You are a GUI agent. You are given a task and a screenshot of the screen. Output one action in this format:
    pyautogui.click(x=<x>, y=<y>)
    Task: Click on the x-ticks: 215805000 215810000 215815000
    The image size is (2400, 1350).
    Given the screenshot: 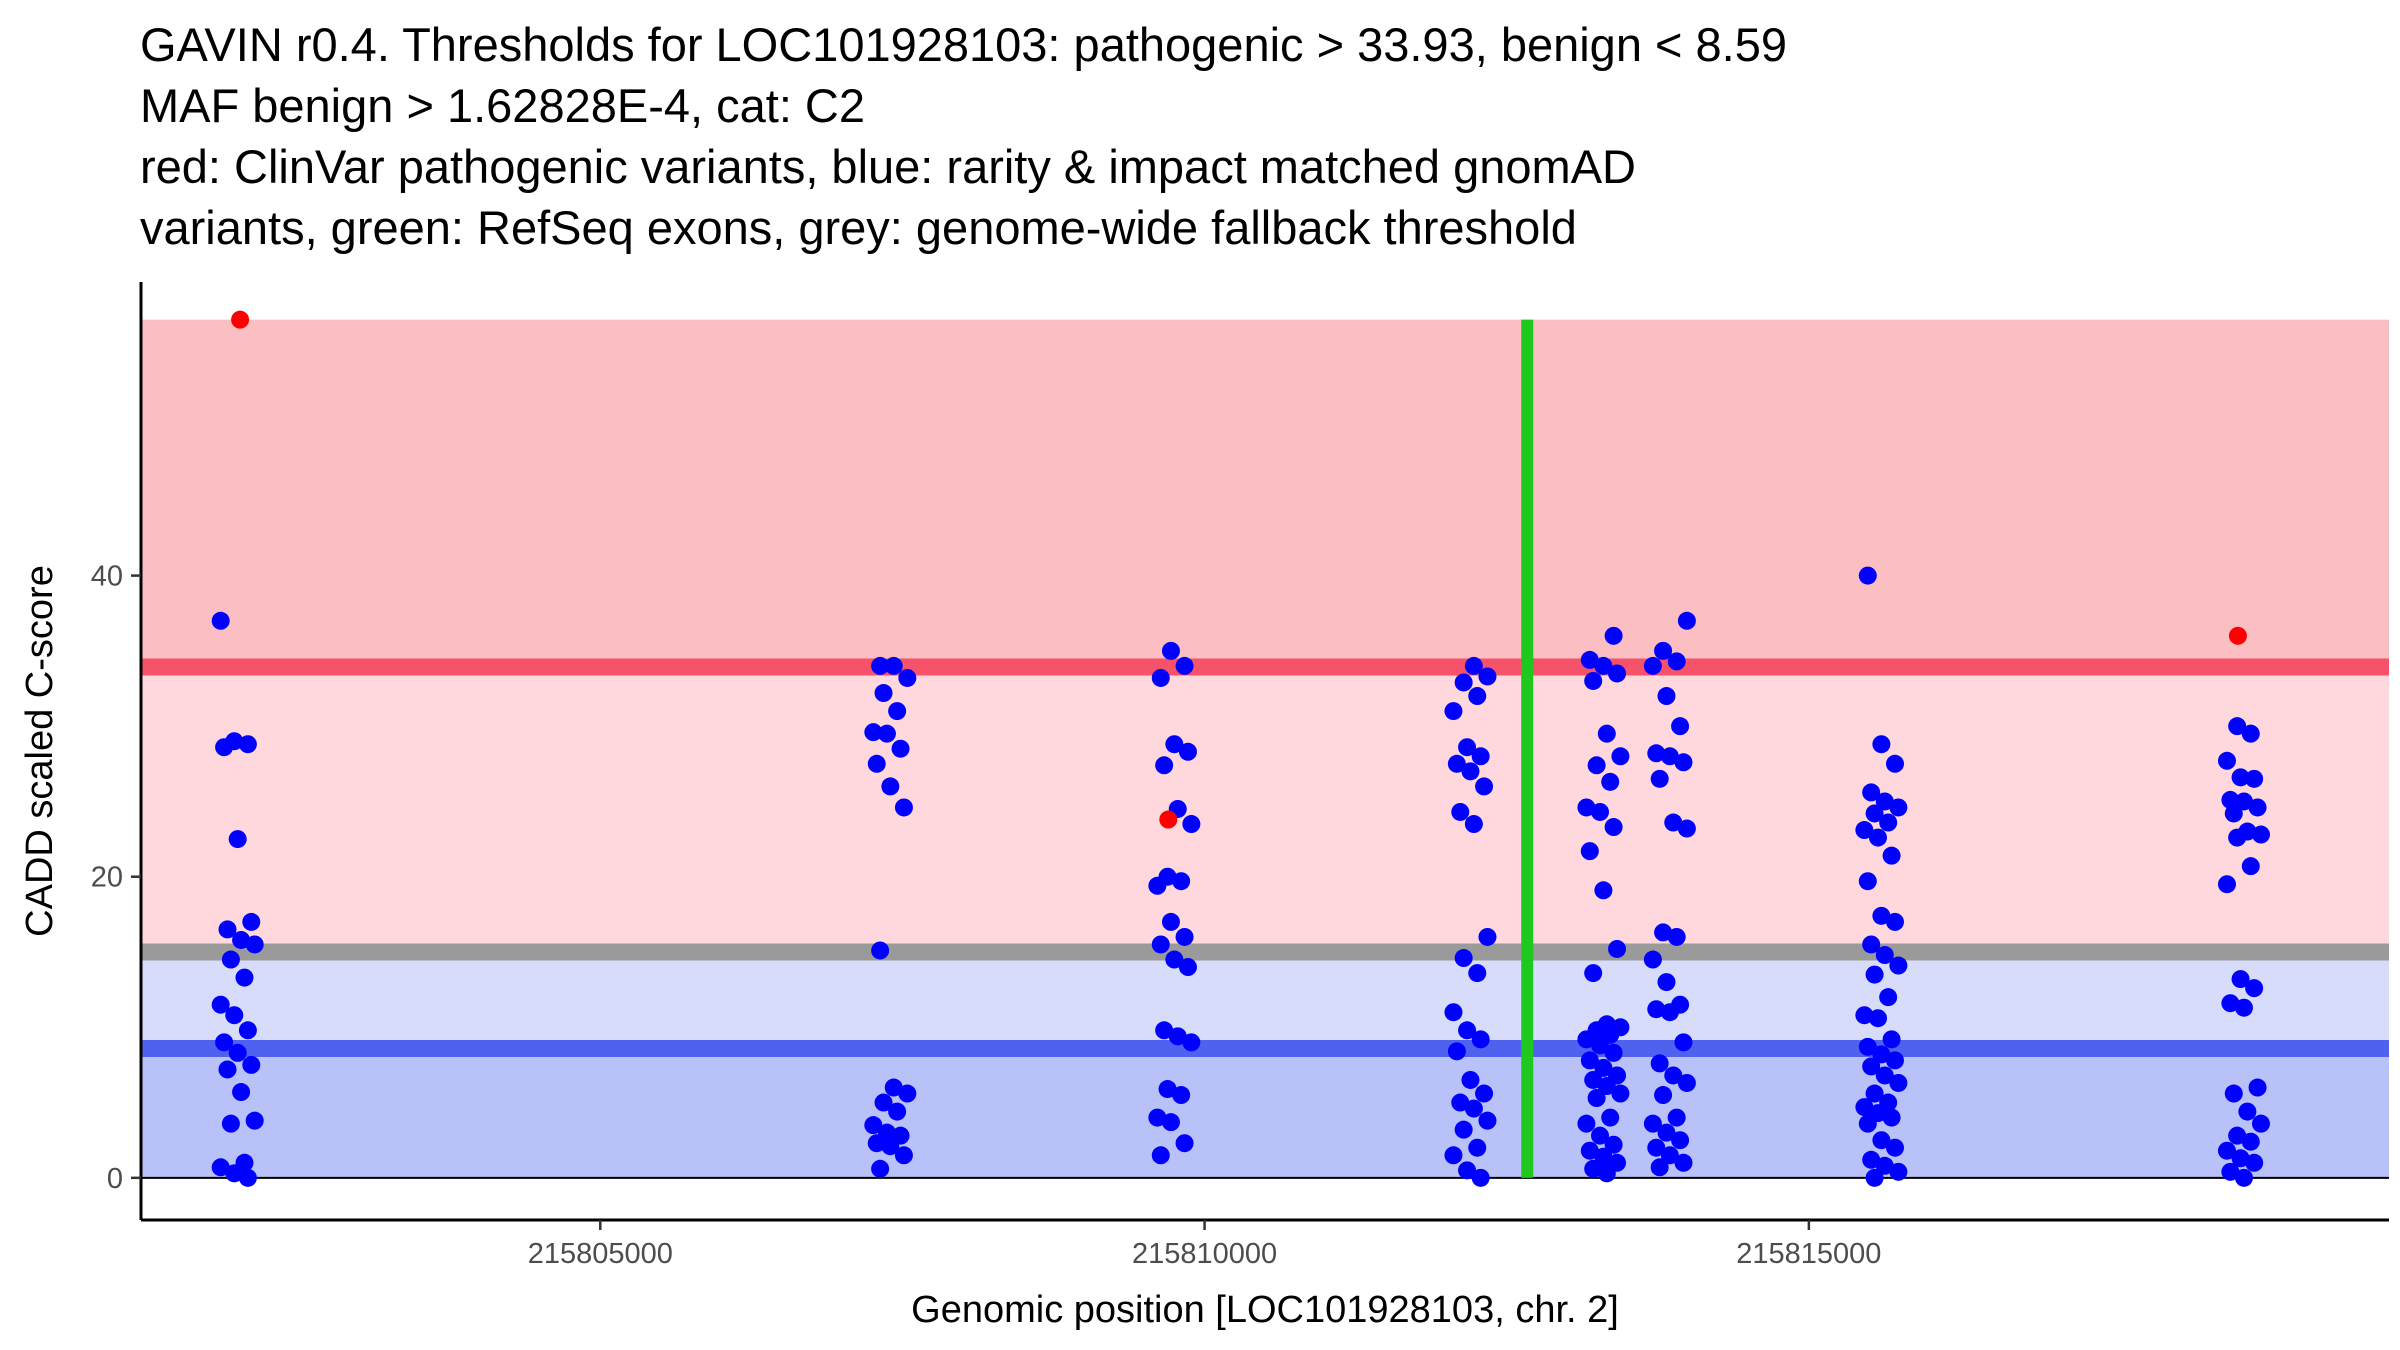 What is the action you would take?
    pyautogui.click(x=1204, y=1245)
    